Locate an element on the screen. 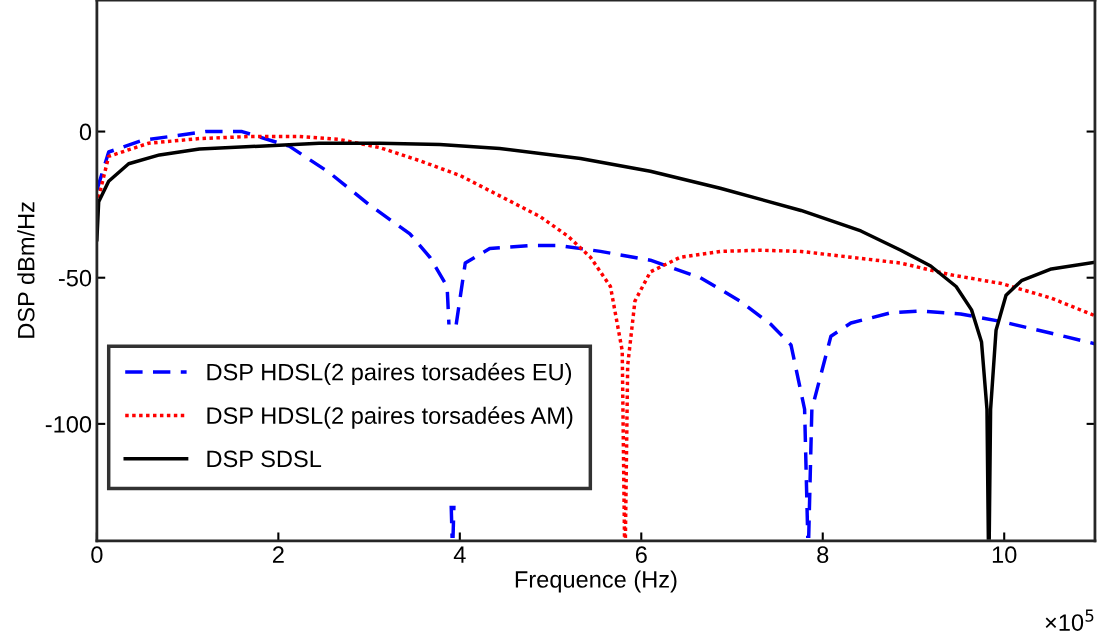 This screenshot has width=1101, height=637. y-axis-title: DSP dBm/Hz is located at coordinates (26, 270).